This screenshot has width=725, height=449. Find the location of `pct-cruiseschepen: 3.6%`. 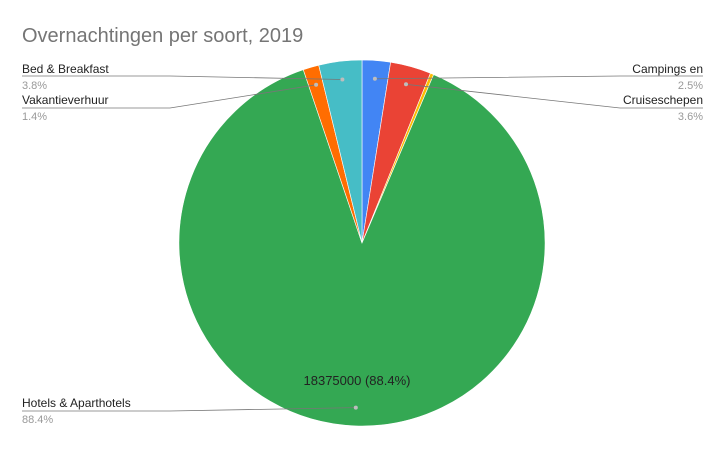

pct-cruiseschepen: 3.6% is located at coordinates (690, 117).